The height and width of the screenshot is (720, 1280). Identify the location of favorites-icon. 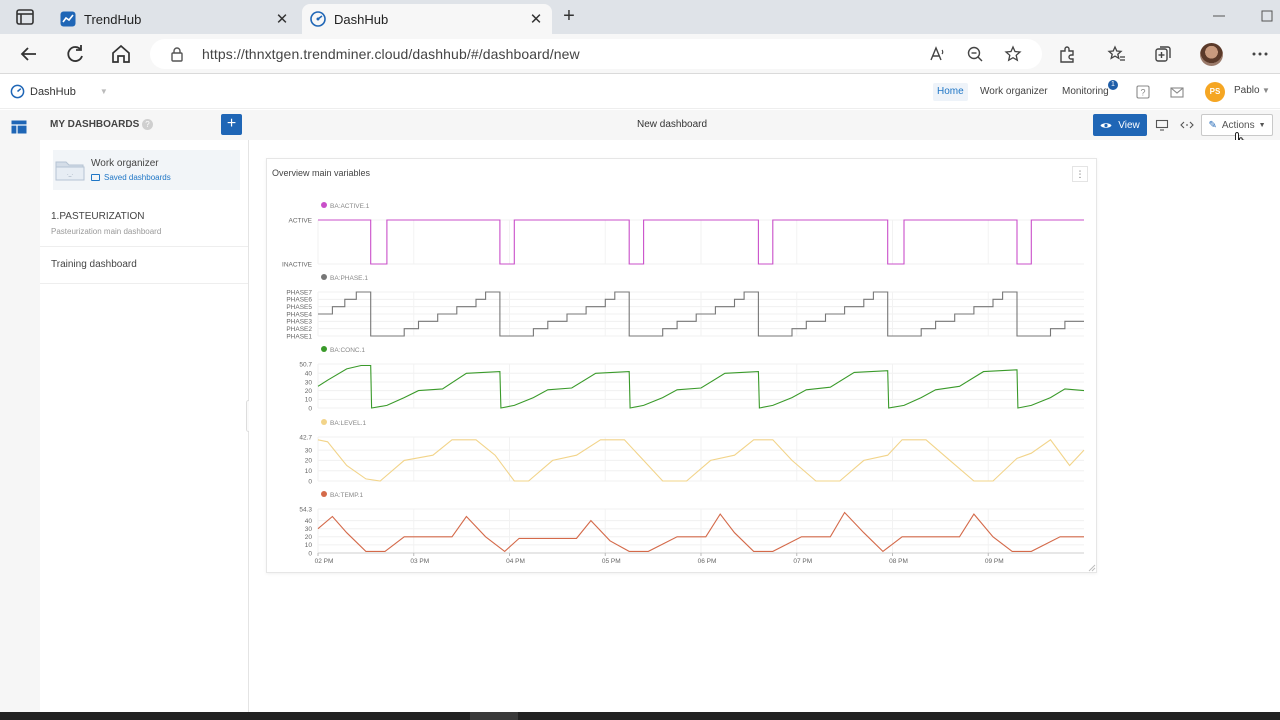
(1117, 54).